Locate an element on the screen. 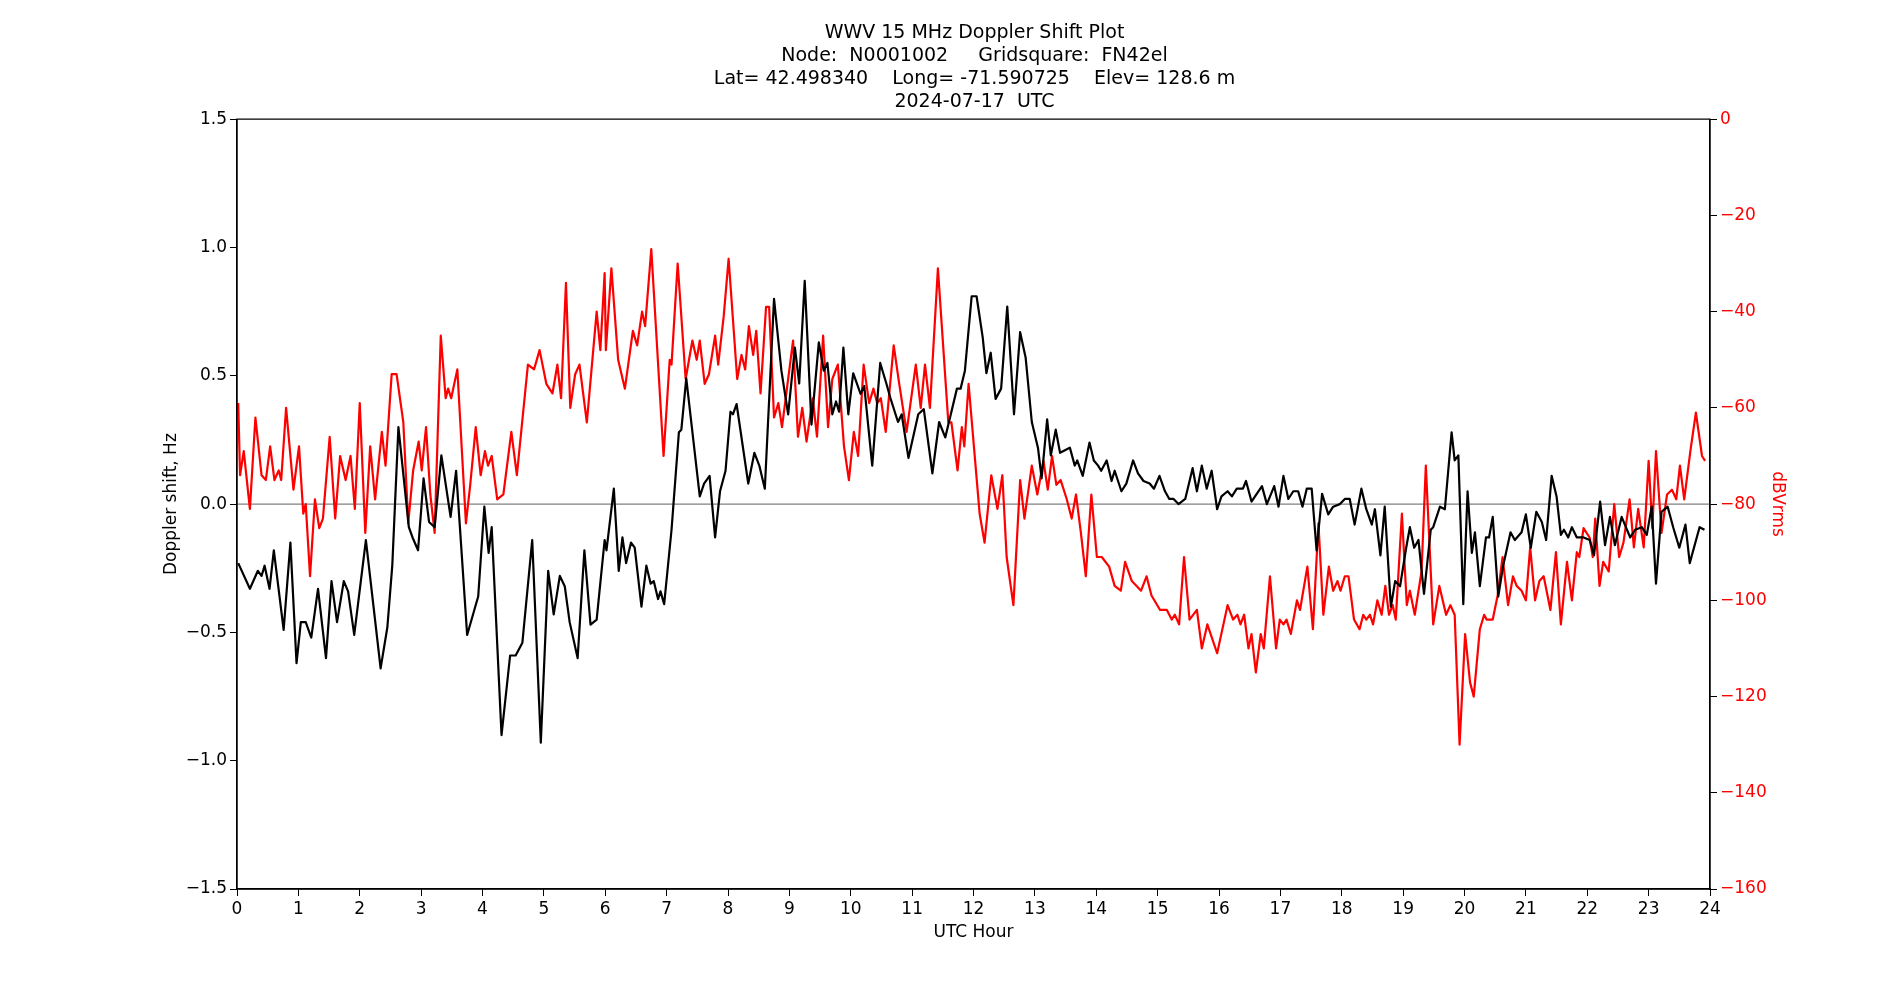  x-tick-label: 6 is located at coordinates (605, 907).